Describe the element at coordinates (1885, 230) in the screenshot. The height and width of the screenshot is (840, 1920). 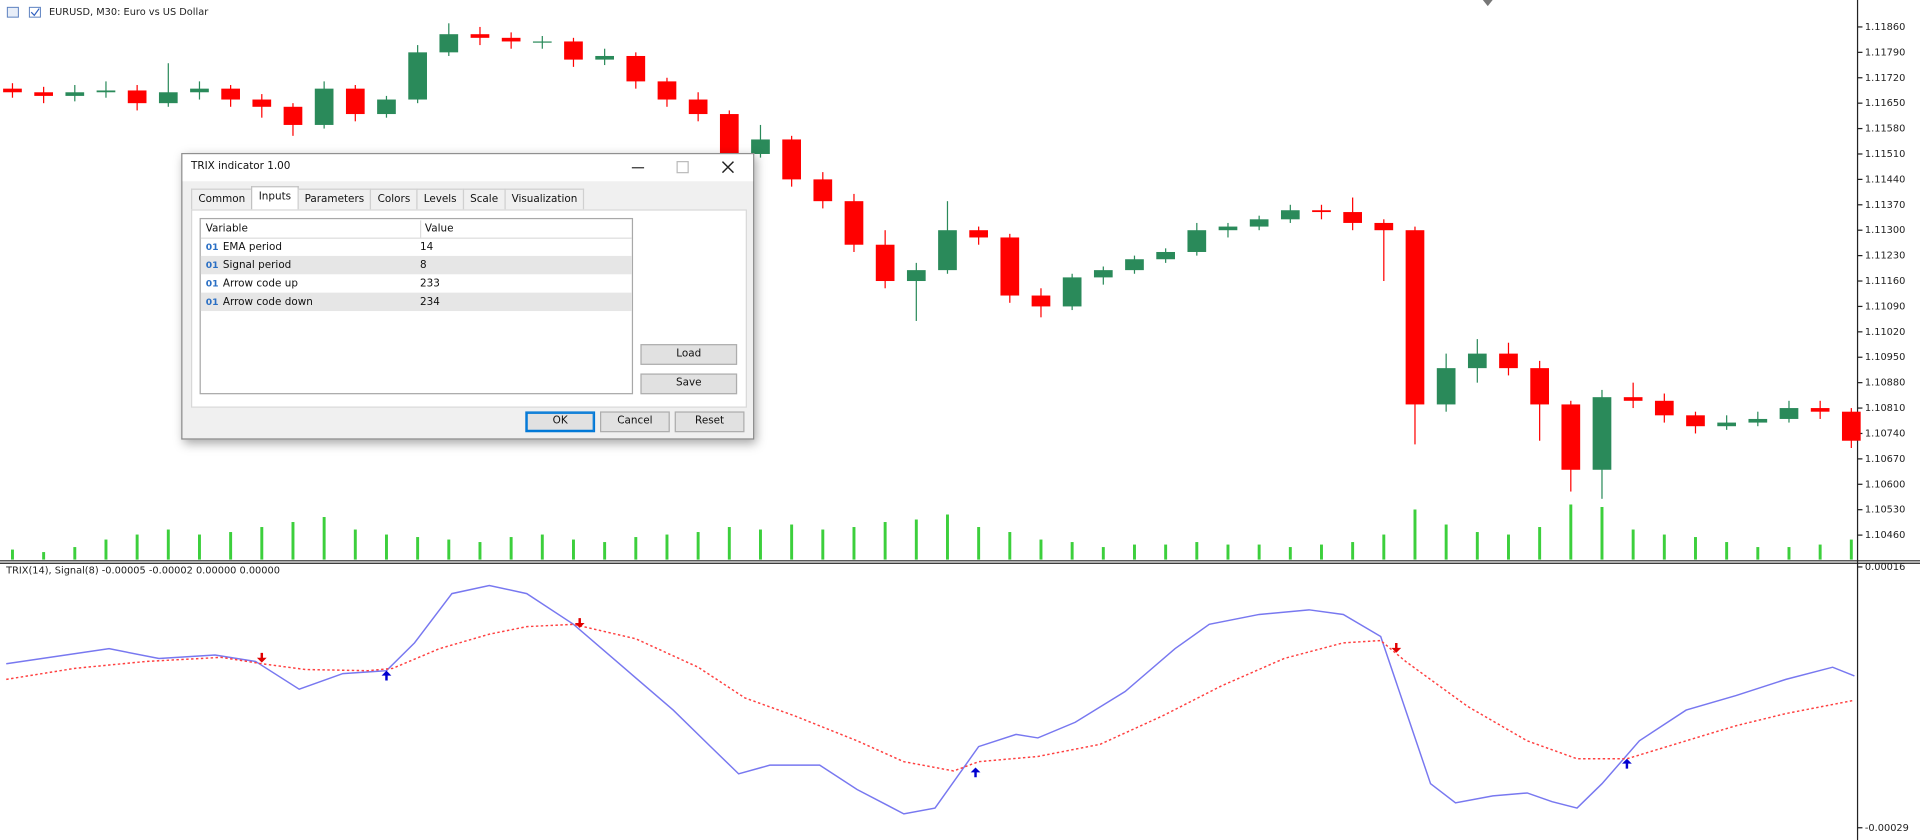
I see `y-tick-label: 1.11300` at that location.